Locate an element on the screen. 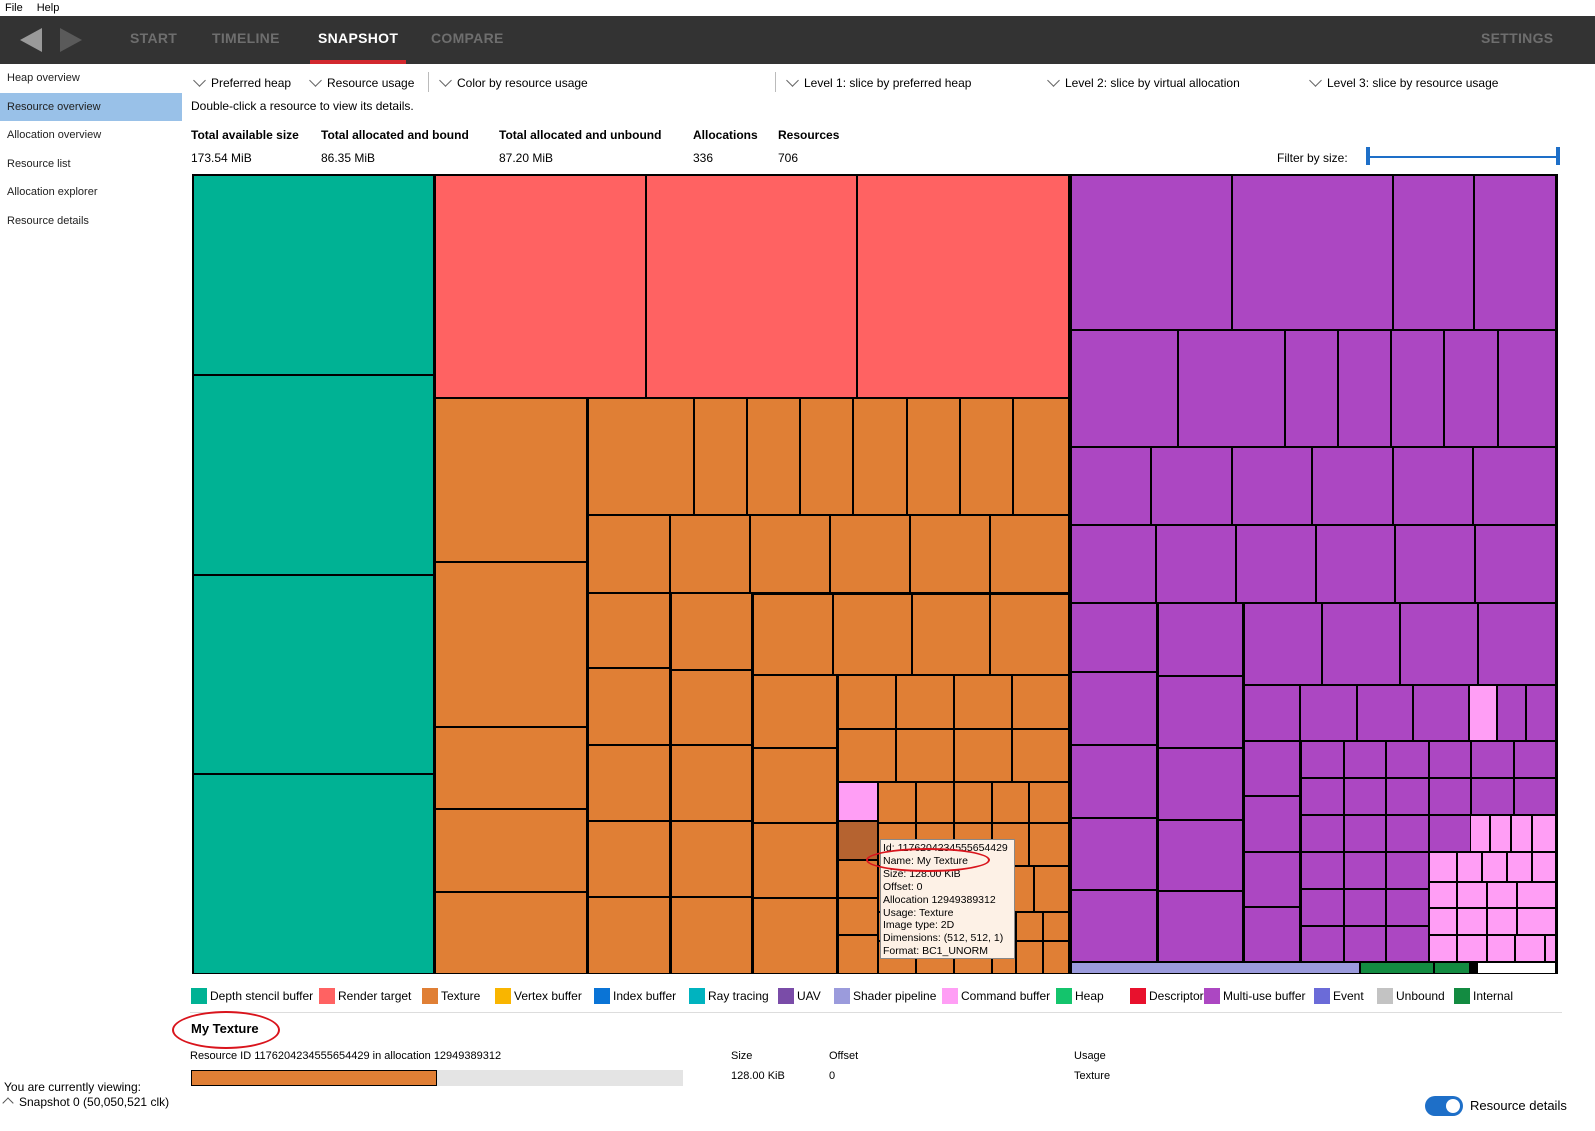 The width and height of the screenshot is (1595, 1131). tab-timeline: TIMELINE is located at coordinates (246, 38).